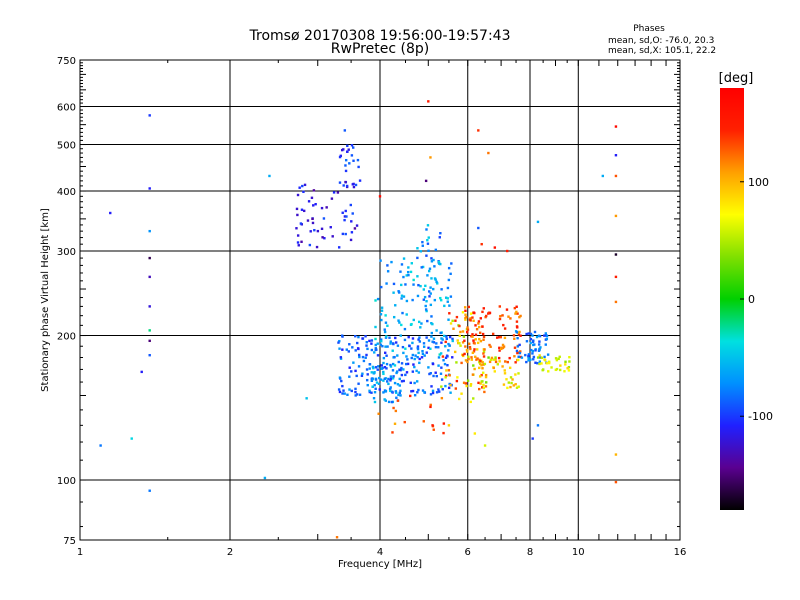  What do you see at coordinates (746, 290) in the screenshot?
I see `phase-colorbar: [deg] 100 0 -100` at bounding box center [746, 290].